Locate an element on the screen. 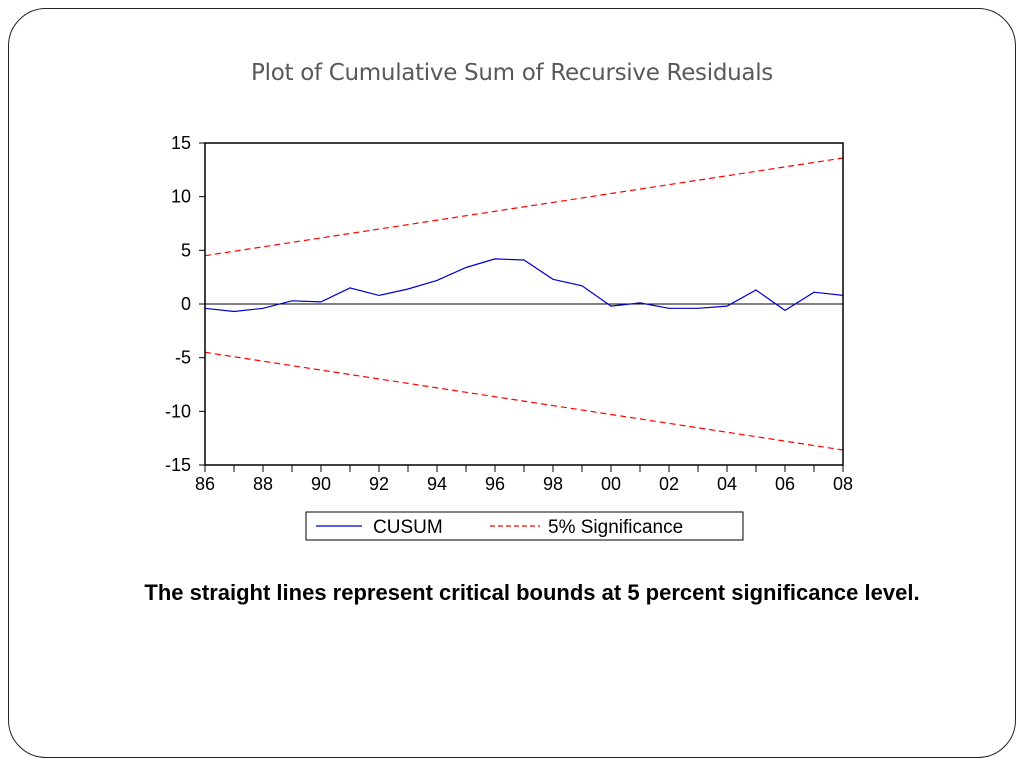 The image size is (1024, 768). x-tick-label: 06 is located at coordinates (785, 484).